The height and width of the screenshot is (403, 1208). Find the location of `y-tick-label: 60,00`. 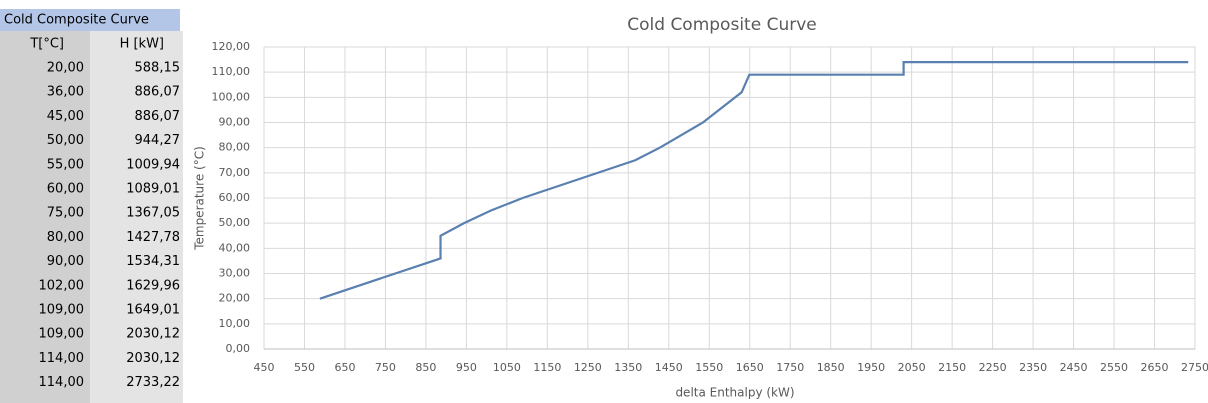

y-tick-label: 60,00 is located at coordinates (235, 197).